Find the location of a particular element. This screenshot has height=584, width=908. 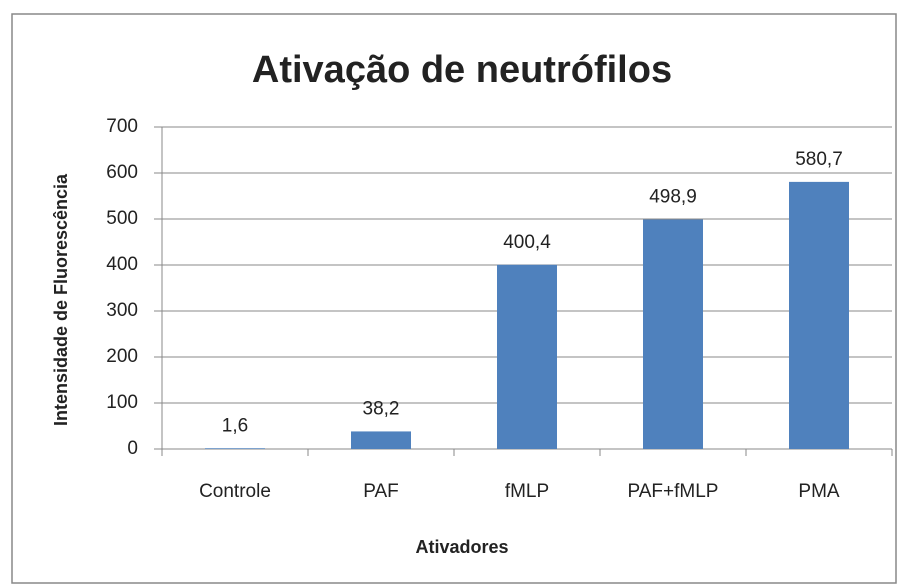

x-tick-label: Controle is located at coordinates (235, 491).